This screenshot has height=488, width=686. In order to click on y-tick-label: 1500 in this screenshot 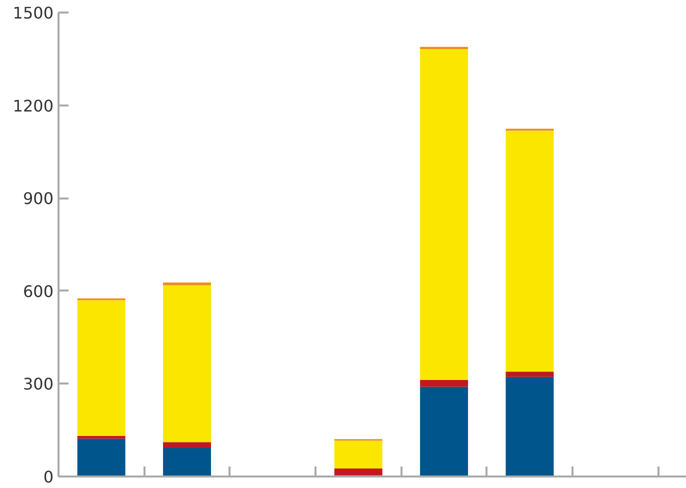, I will do `click(33, 13)`.